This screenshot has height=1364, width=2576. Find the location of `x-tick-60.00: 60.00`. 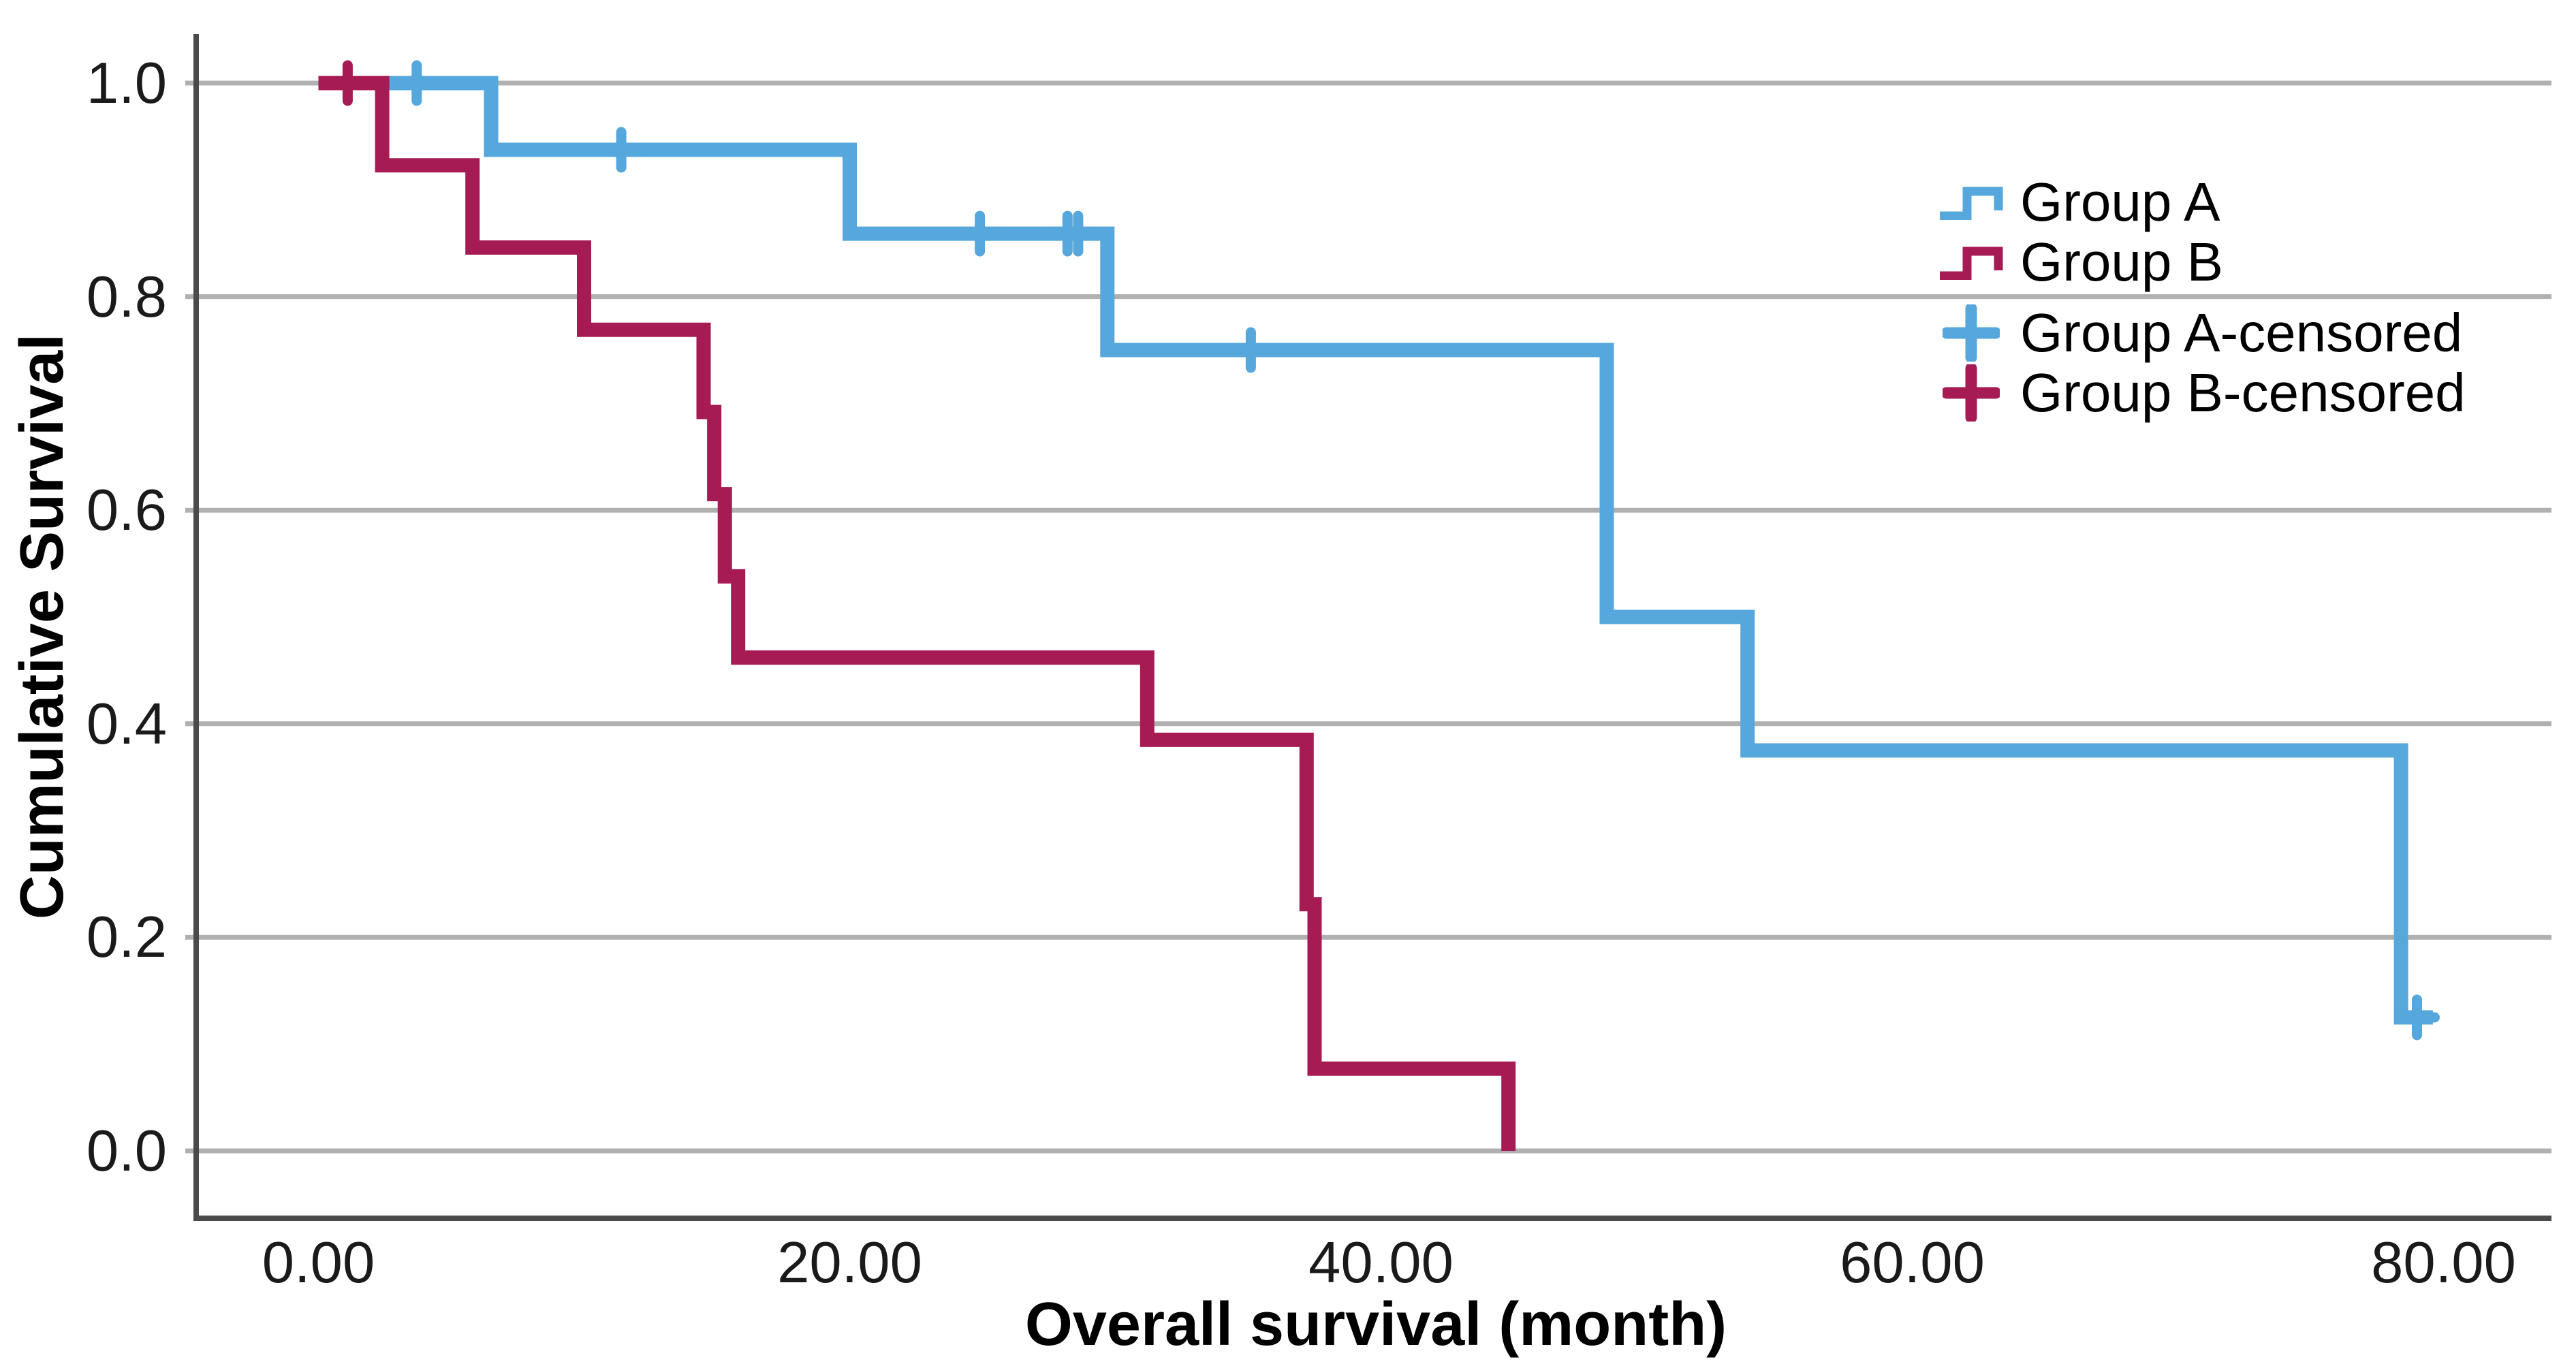

x-tick-60.00: 60.00 is located at coordinates (1912, 1263).